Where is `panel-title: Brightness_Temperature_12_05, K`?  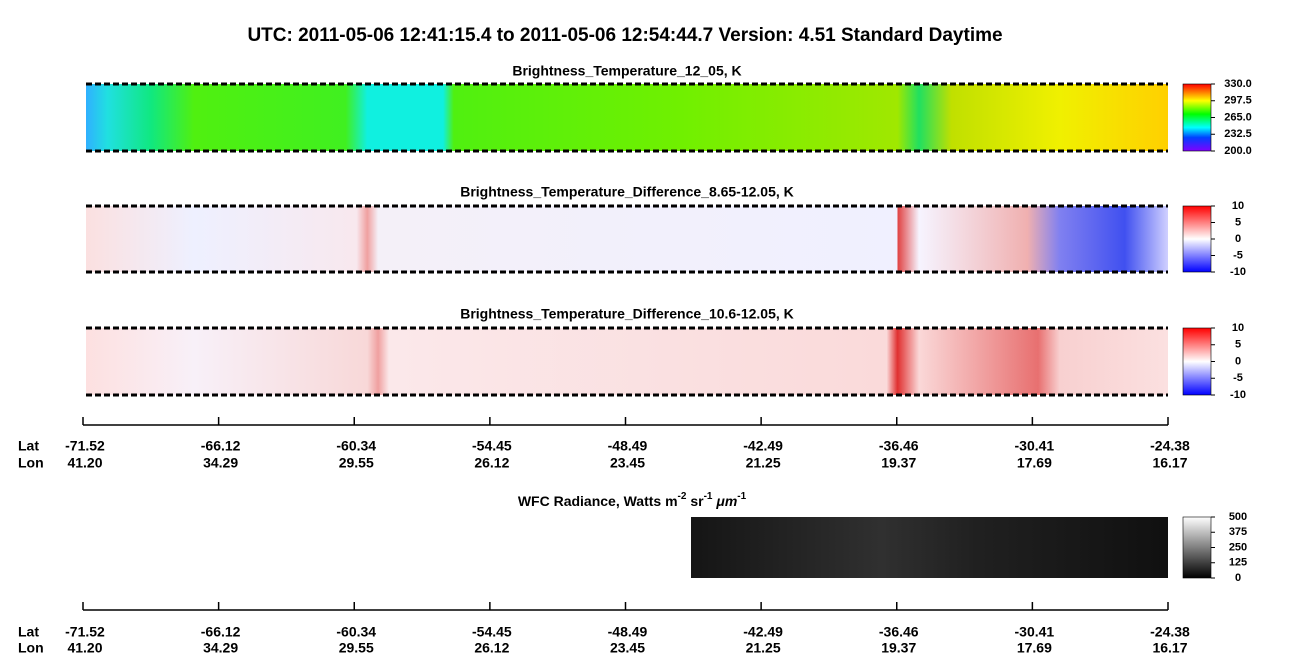
panel-title: Brightness_Temperature_12_05, K is located at coordinates (626, 71).